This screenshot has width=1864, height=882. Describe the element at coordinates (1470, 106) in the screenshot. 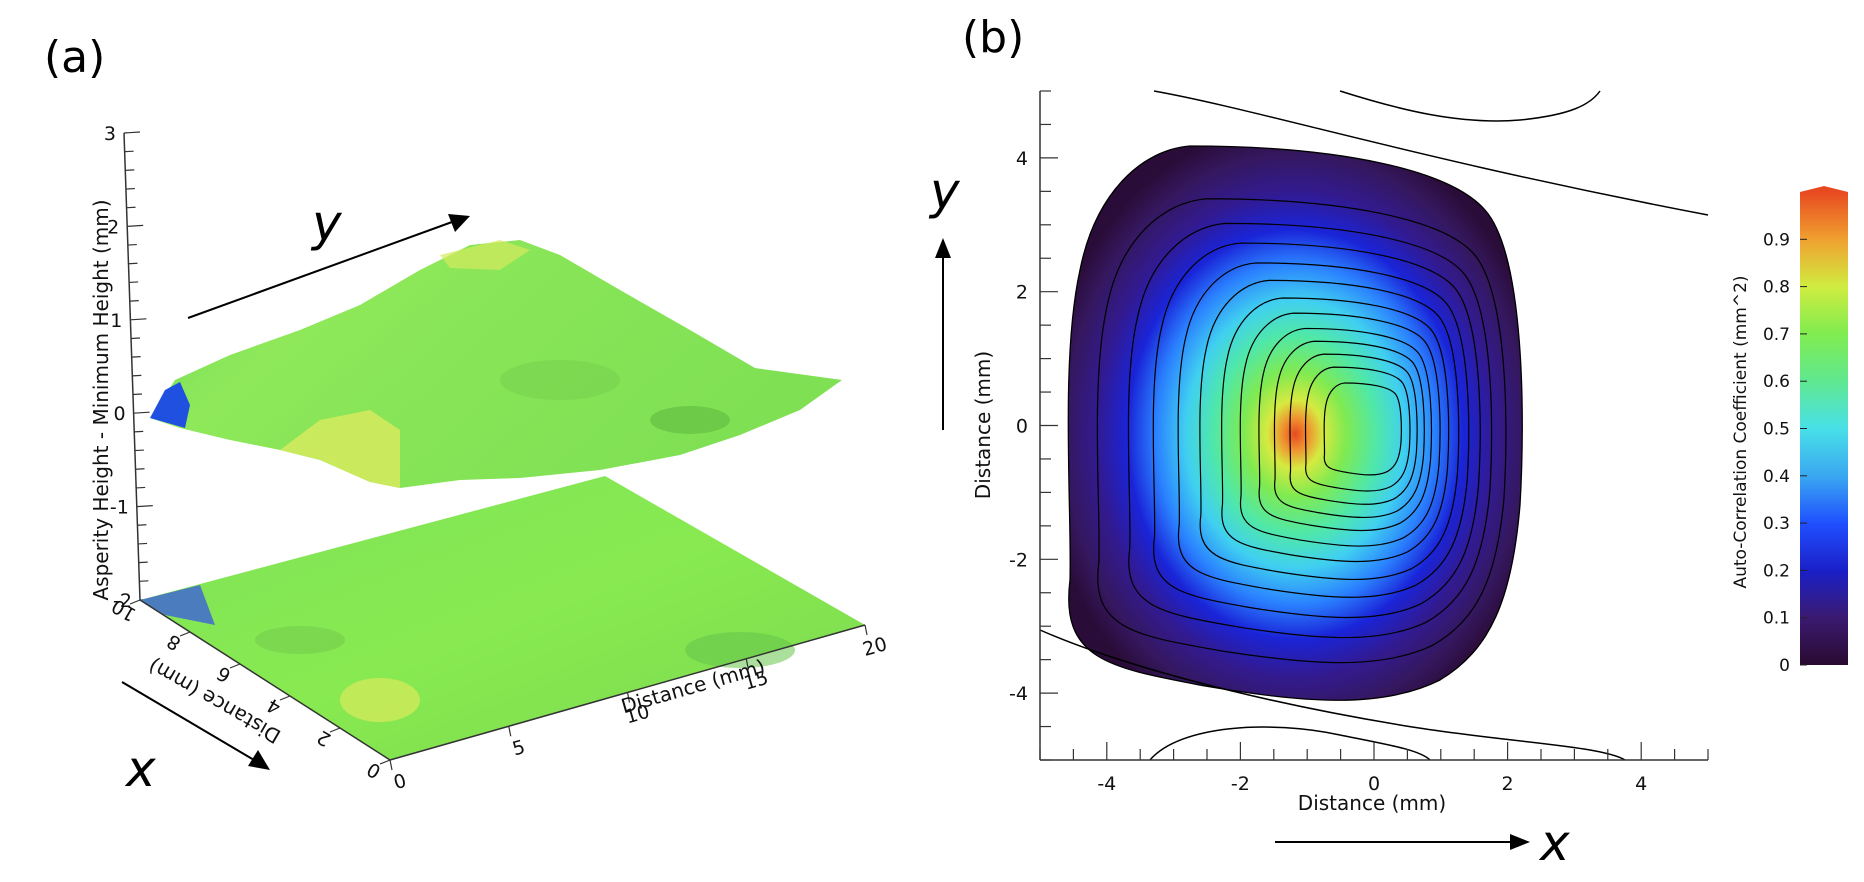

I see `contour-top-right` at that location.